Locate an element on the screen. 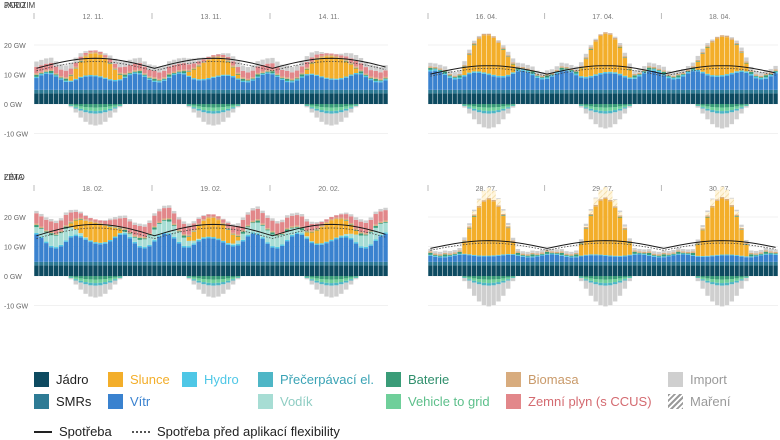 The image size is (780, 440). consumption-line is located at coordinates (211, 63).